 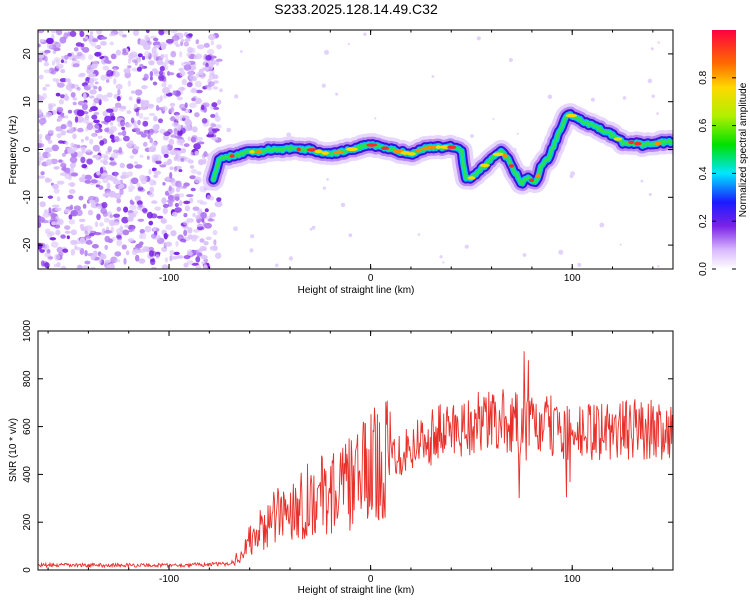 What do you see at coordinates (356, 590) in the screenshot?
I see `snr-x-label: Height of straight line (km)` at bounding box center [356, 590].